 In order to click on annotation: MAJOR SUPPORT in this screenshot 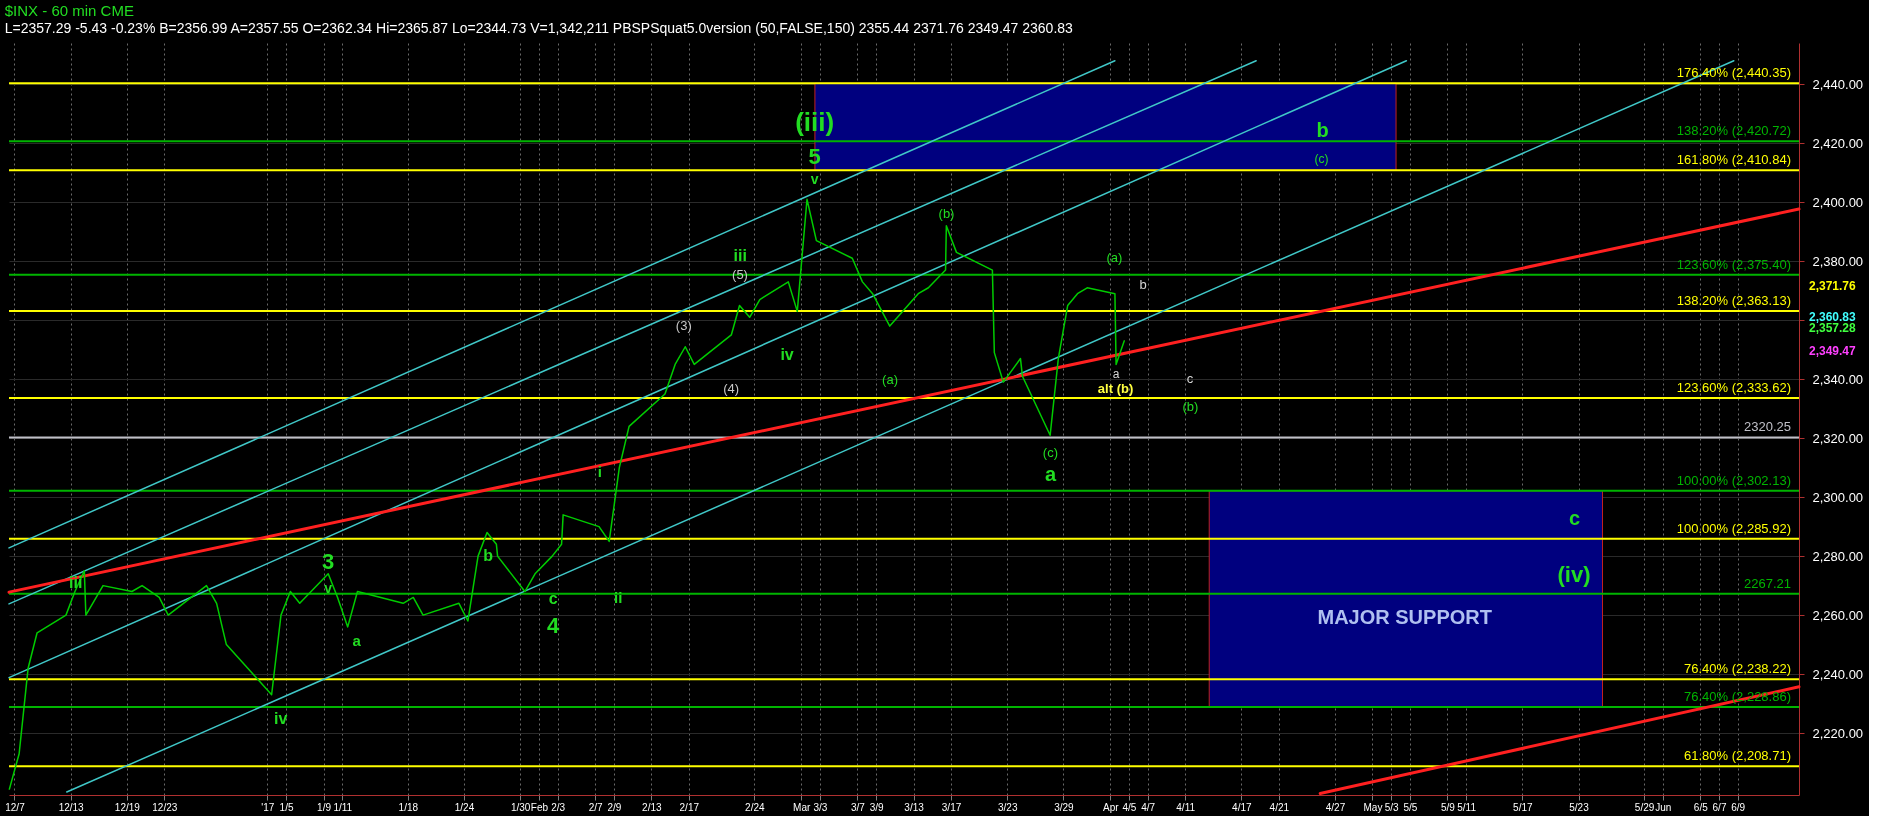, I will do `click(1404, 616)`.